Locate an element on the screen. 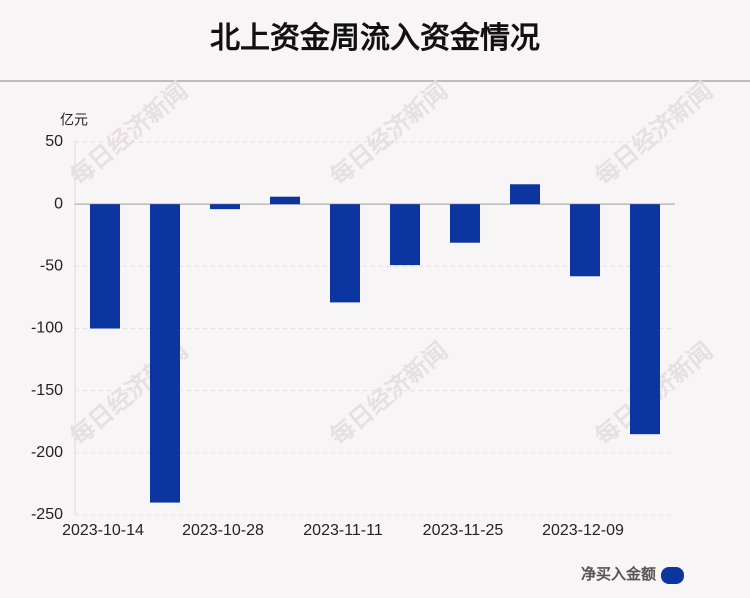 The height and width of the screenshot is (598, 750). y-tick-label: -100 is located at coordinates (47, 328).